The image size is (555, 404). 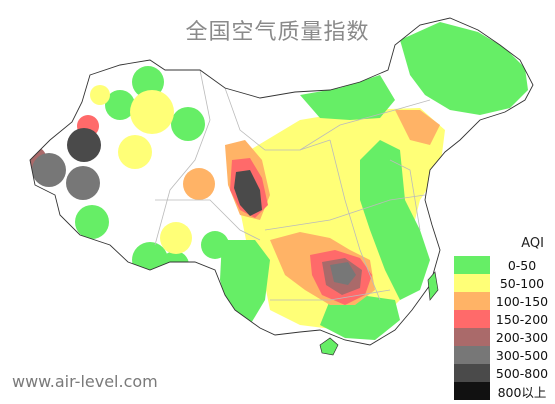 What do you see at coordinates (84, 145) in the screenshot?
I see `dark-spot-kashgar` at bounding box center [84, 145].